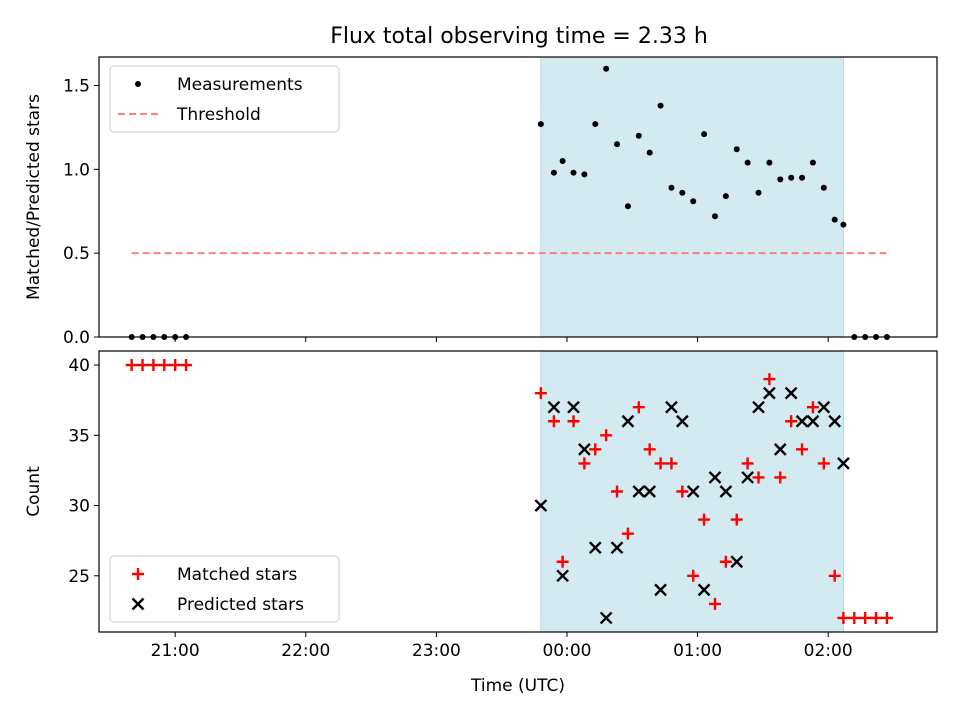 The width and height of the screenshot is (960, 720). Describe the element at coordinates (436, 651) in the screenshot. I see `x-tick-label: 23:00` at that location.